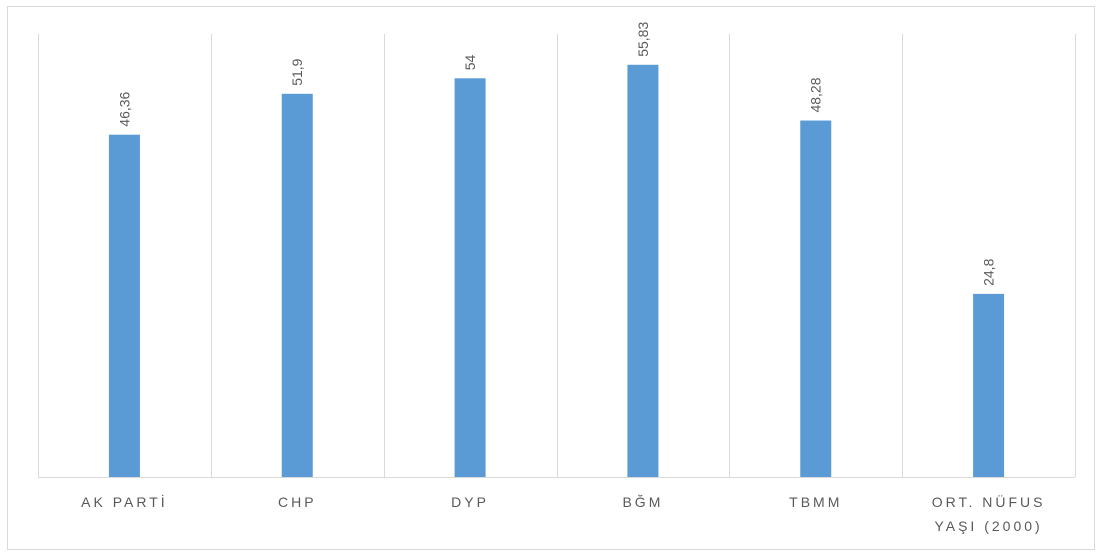 The image size is (1106, 557). What do you see at coordinates (297, 502) in the screenshot?
I see `category-label-1: CHP` at bounding box center [297, 502].